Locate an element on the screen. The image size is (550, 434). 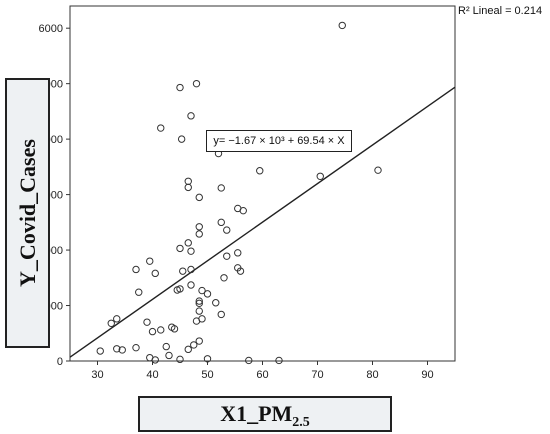
x-tick-label: 30 is located at coordinates (97, 375).